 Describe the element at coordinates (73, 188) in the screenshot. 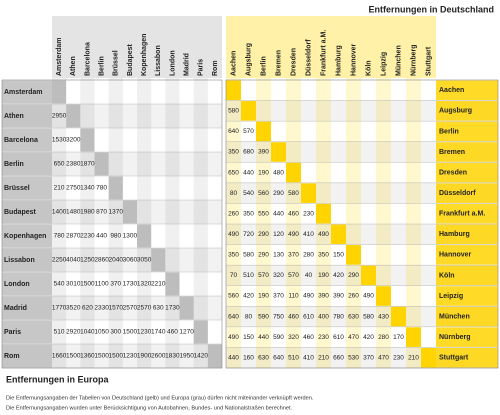

I see `distance: 2750` at that location.